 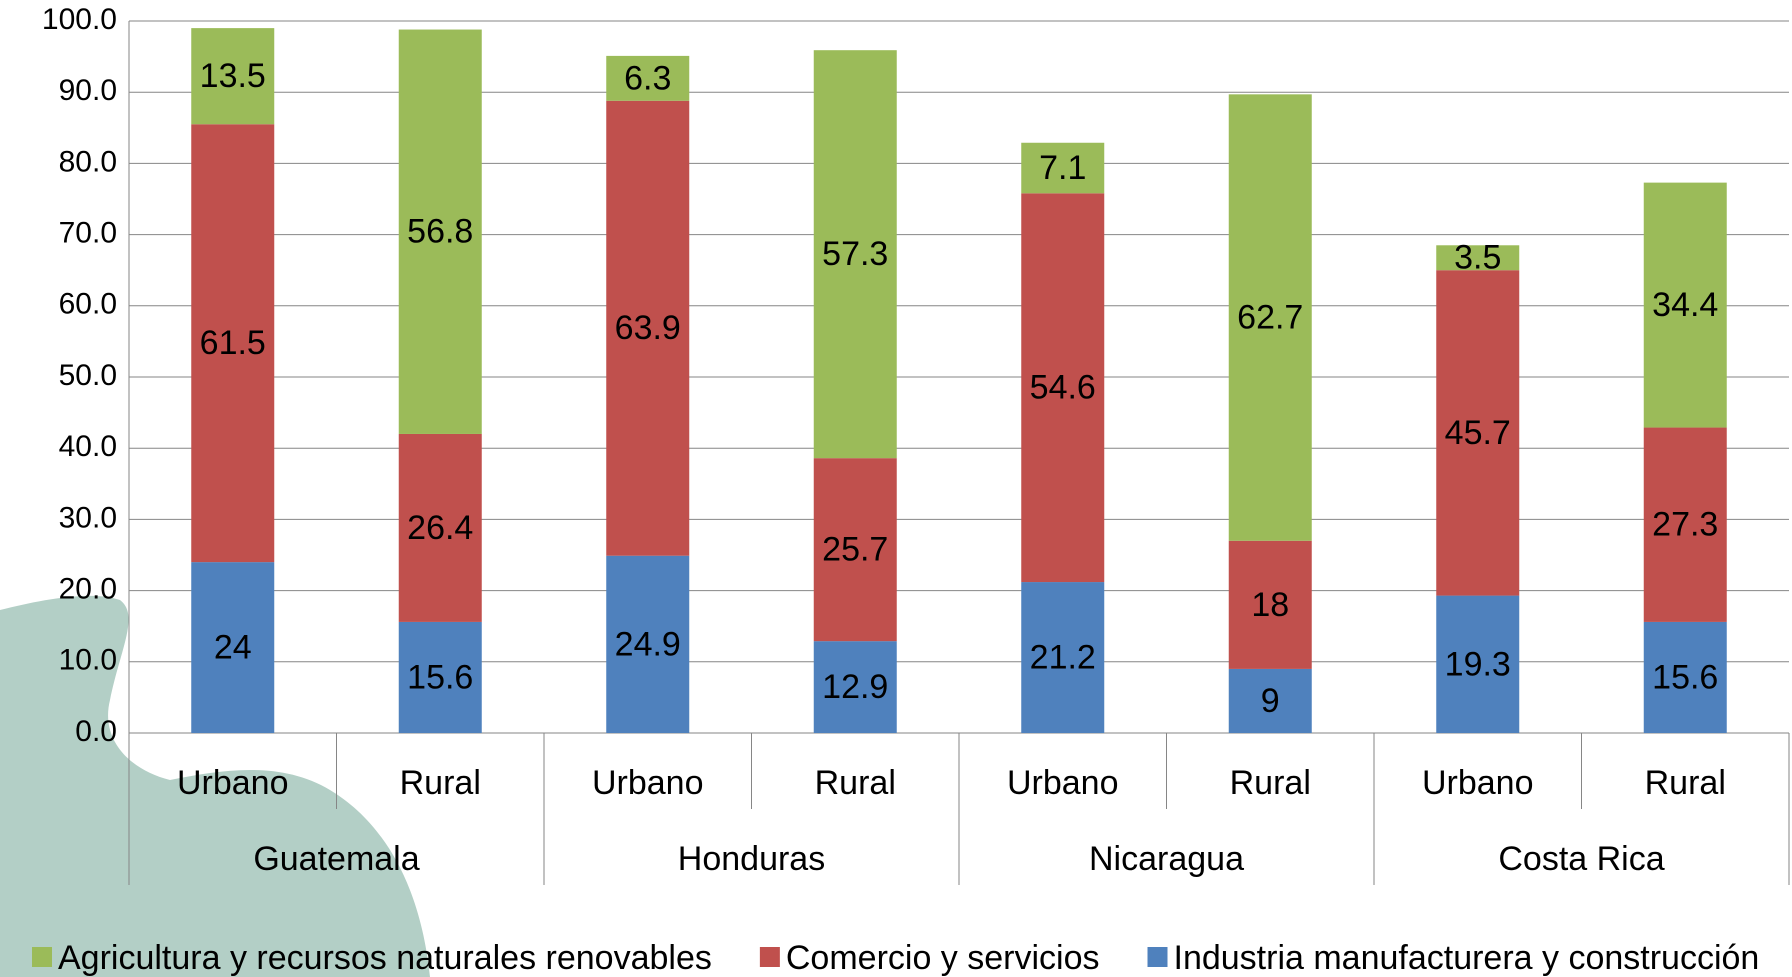 I want to click on y-tick-label: 90.0, so click(x=88, y=90).